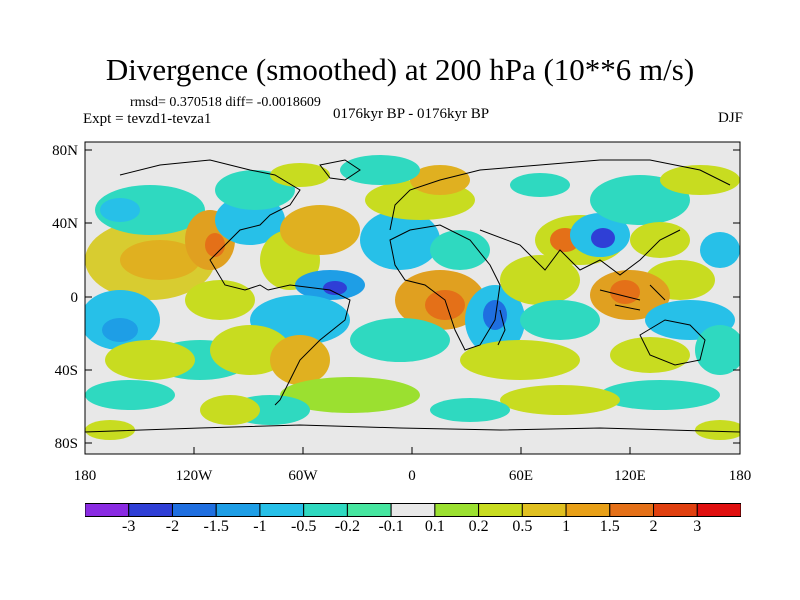  What do you see at coordinates (730, 118) in the screenshot?
I see `season-label: DJF` at bounding box center [730, 118].